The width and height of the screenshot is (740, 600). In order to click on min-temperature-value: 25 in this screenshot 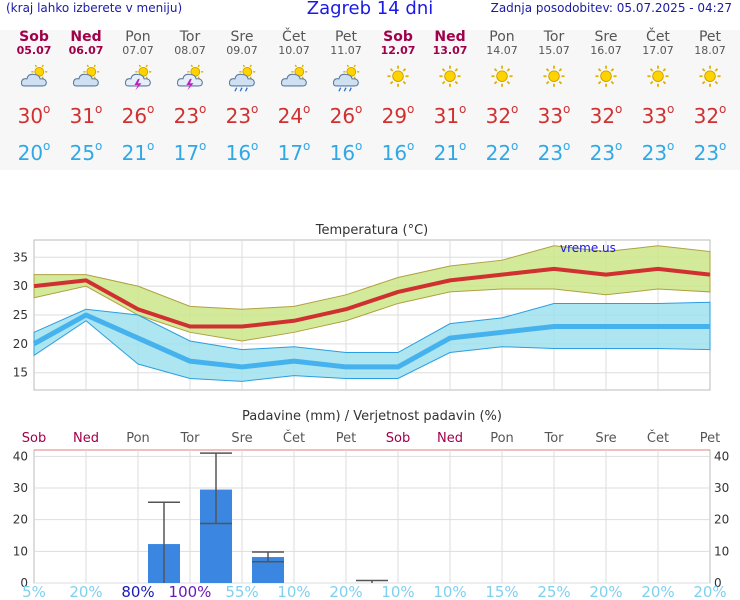, I will do `click(82, 153)`.